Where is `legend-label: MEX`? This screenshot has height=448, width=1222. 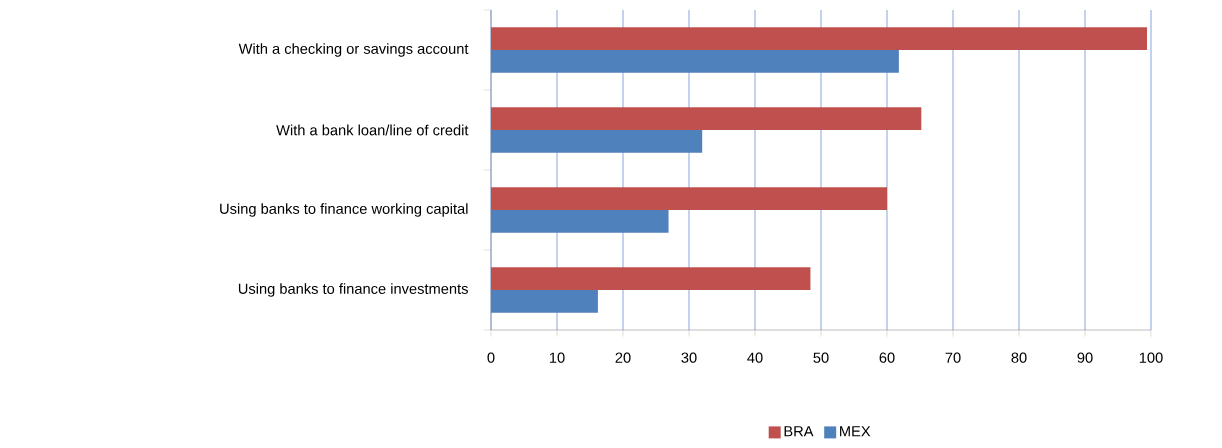 legend-label: MEX is located at coordinates (855, 431).